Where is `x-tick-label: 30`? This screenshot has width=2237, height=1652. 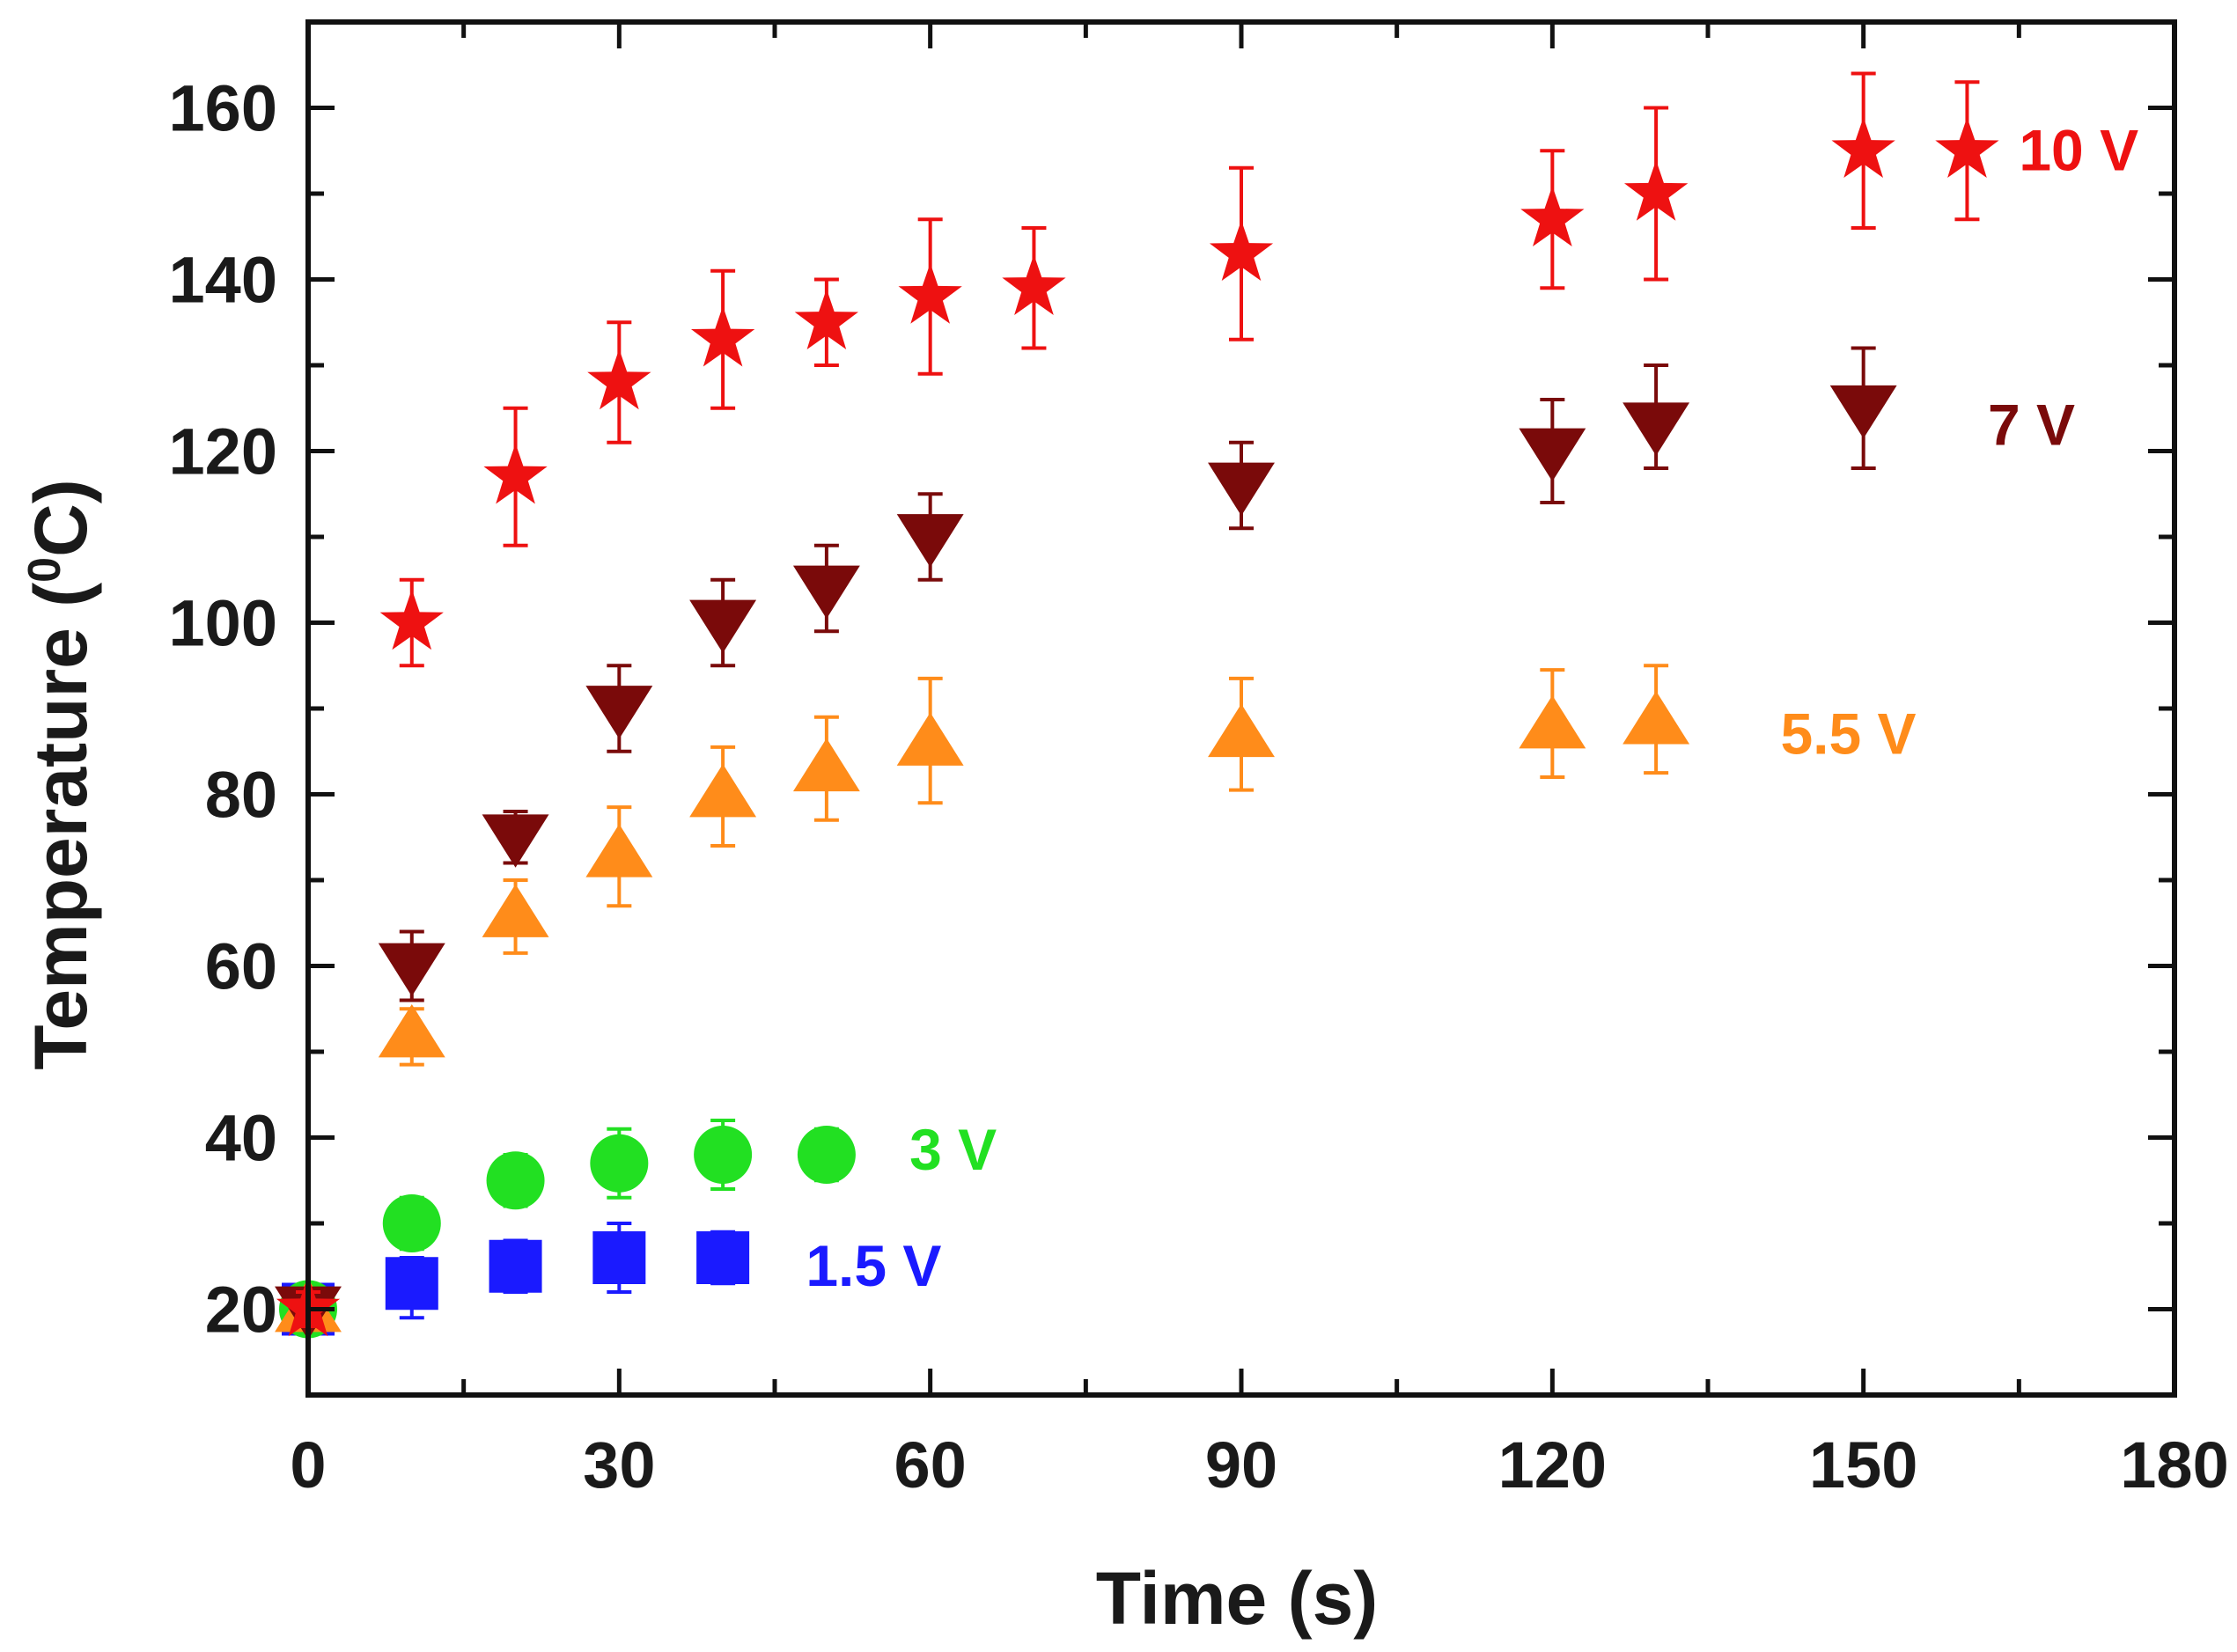
x-tick-label: 30 is located at coordinates (619, 1464).